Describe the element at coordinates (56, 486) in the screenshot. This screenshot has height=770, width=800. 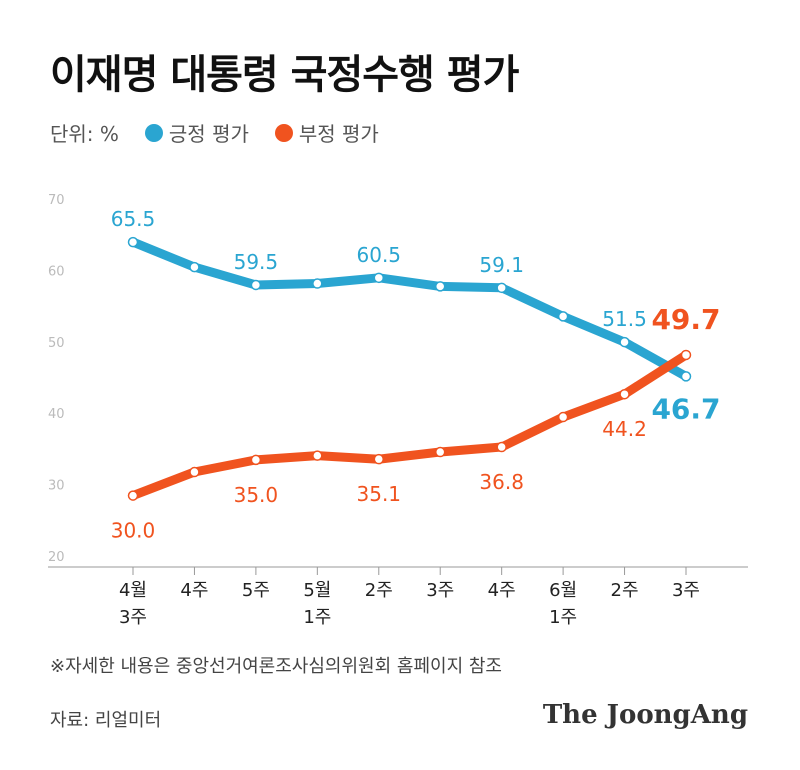
I see `y-tick-label: 30` at that location.